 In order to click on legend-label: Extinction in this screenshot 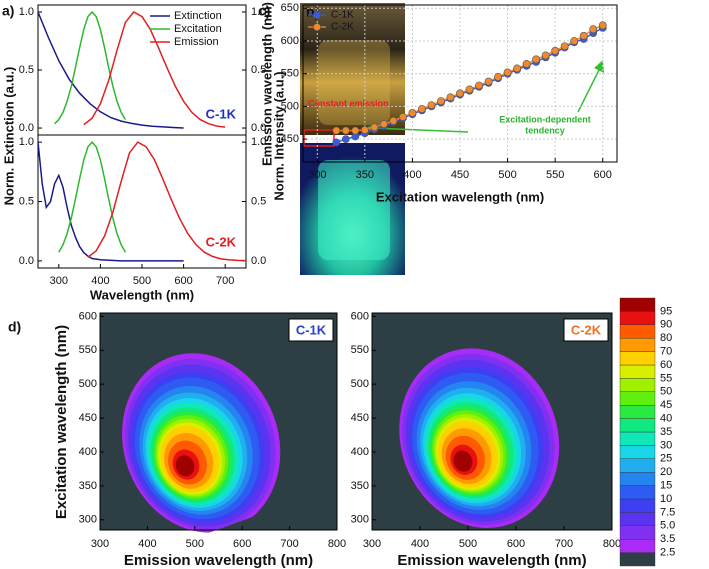, I will do `click(198, 16)`.